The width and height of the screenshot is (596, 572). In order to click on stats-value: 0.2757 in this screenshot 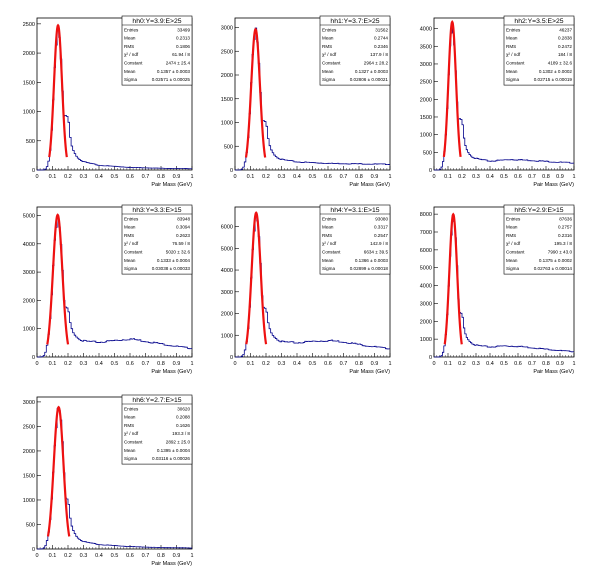, I will do `click(565, 227)`.